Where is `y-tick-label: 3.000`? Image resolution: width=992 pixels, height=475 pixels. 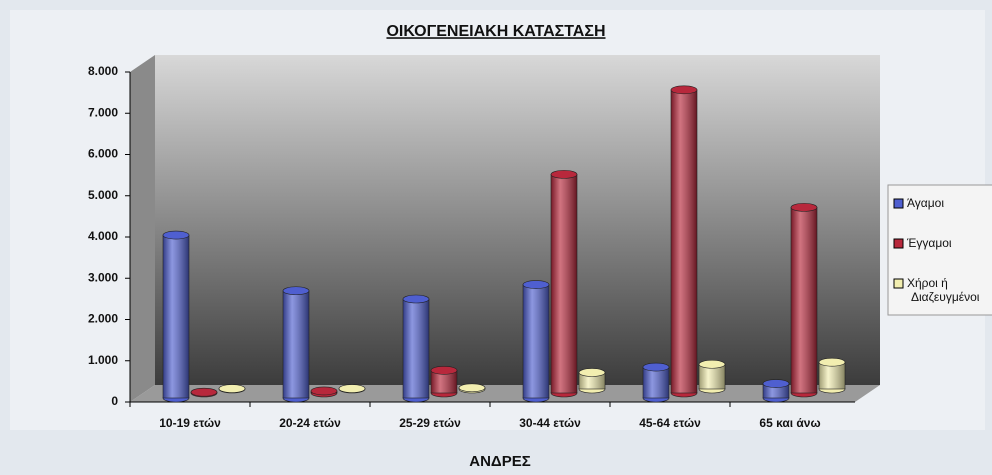 y-tick-label: 3.000 is located at coordinates (103, 277).